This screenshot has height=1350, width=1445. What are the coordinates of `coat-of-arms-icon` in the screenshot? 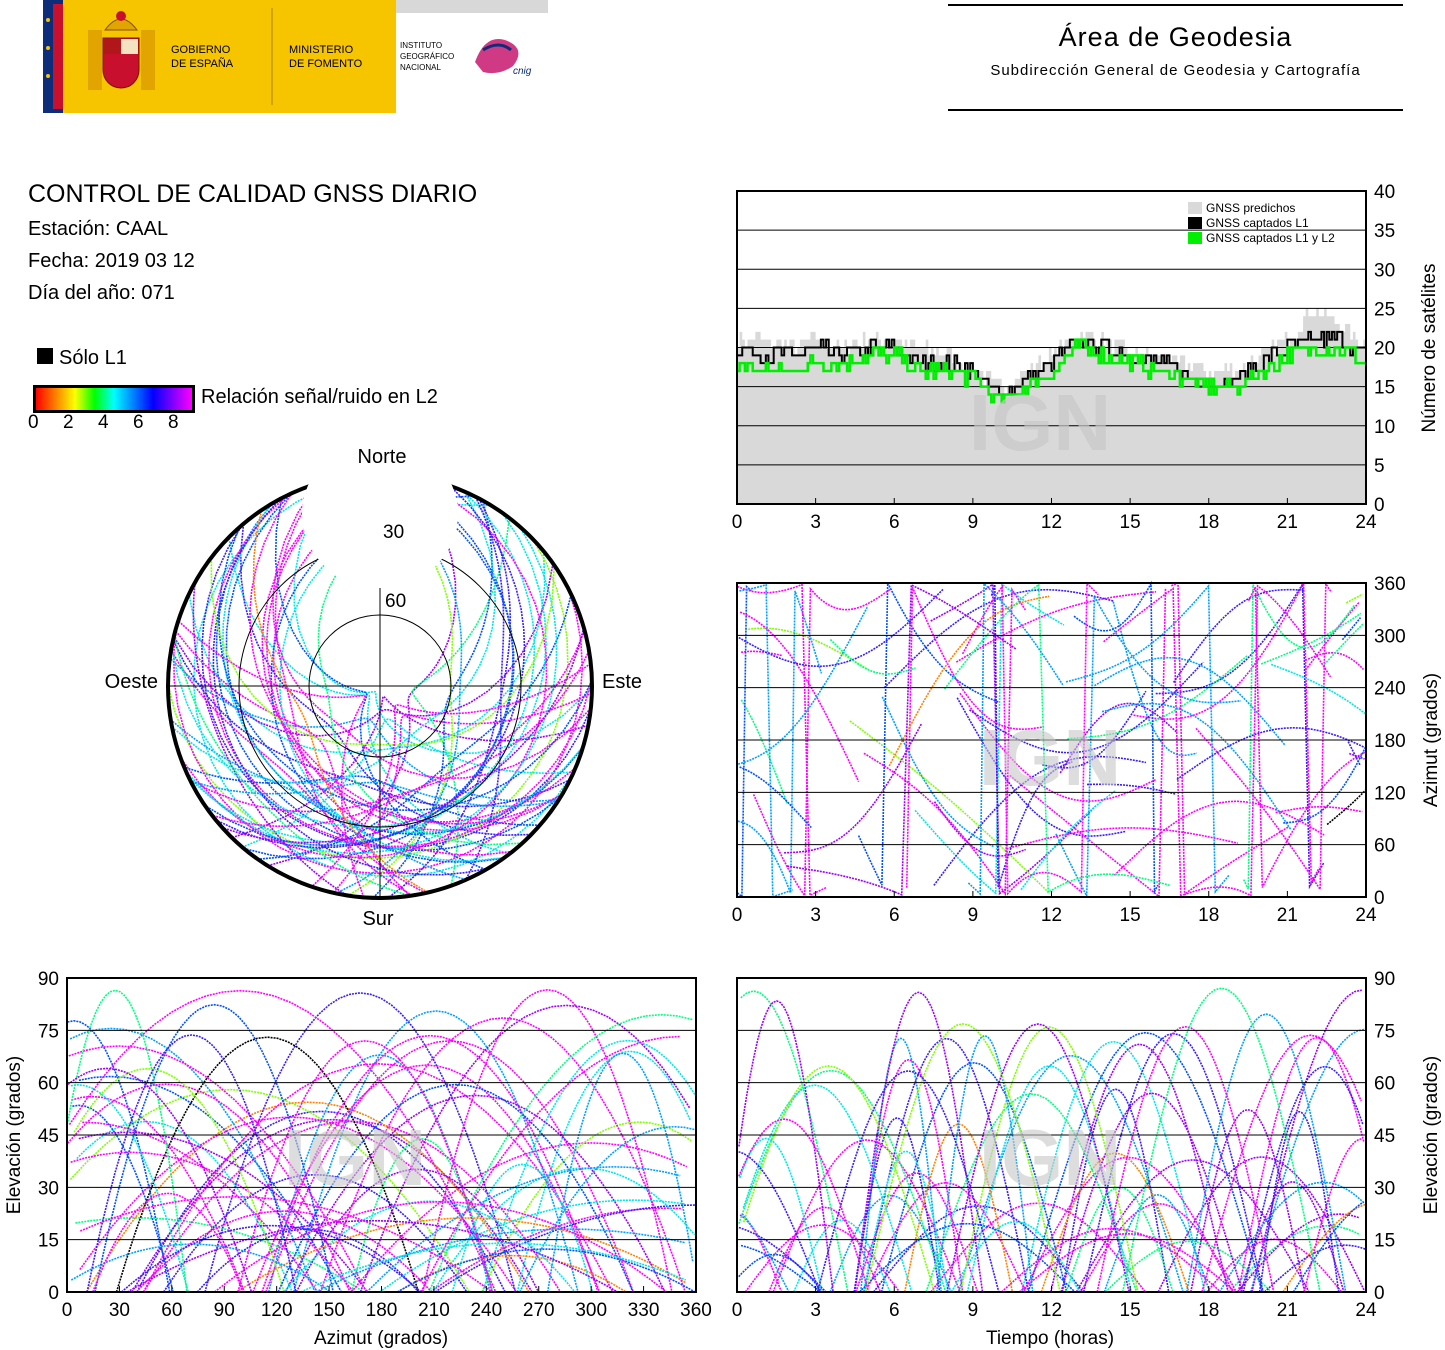 It's located at (121, 50).